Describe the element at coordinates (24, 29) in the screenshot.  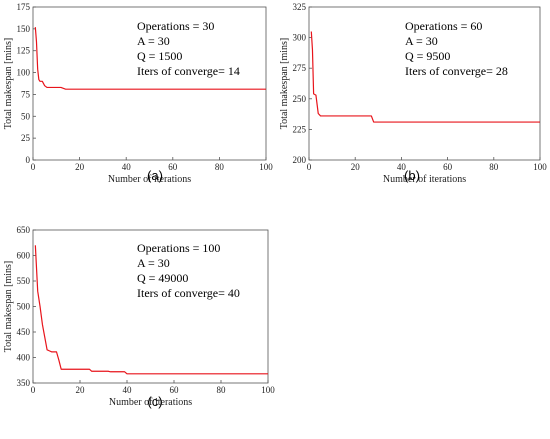
I see `y-tick-label: 150` at that location.